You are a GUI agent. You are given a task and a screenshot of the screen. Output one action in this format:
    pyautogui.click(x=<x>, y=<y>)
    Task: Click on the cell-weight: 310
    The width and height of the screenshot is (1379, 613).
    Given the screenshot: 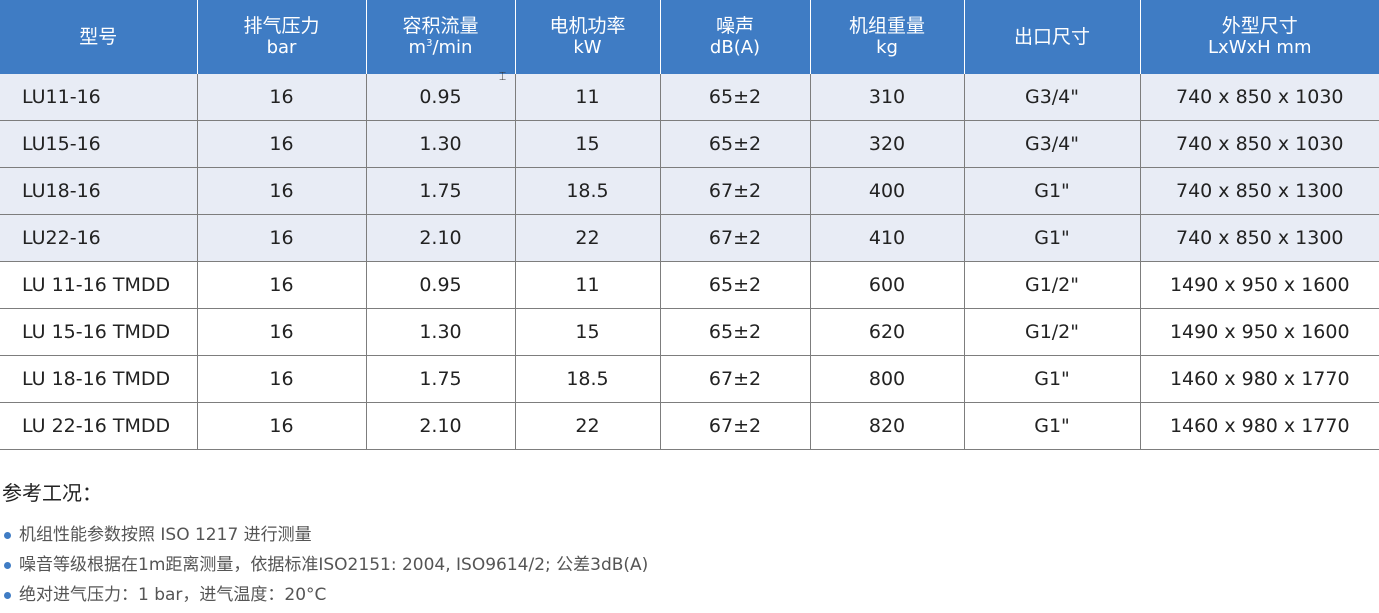 What is the action you would take?
    pyautogui.click(x=887, y=97)
    